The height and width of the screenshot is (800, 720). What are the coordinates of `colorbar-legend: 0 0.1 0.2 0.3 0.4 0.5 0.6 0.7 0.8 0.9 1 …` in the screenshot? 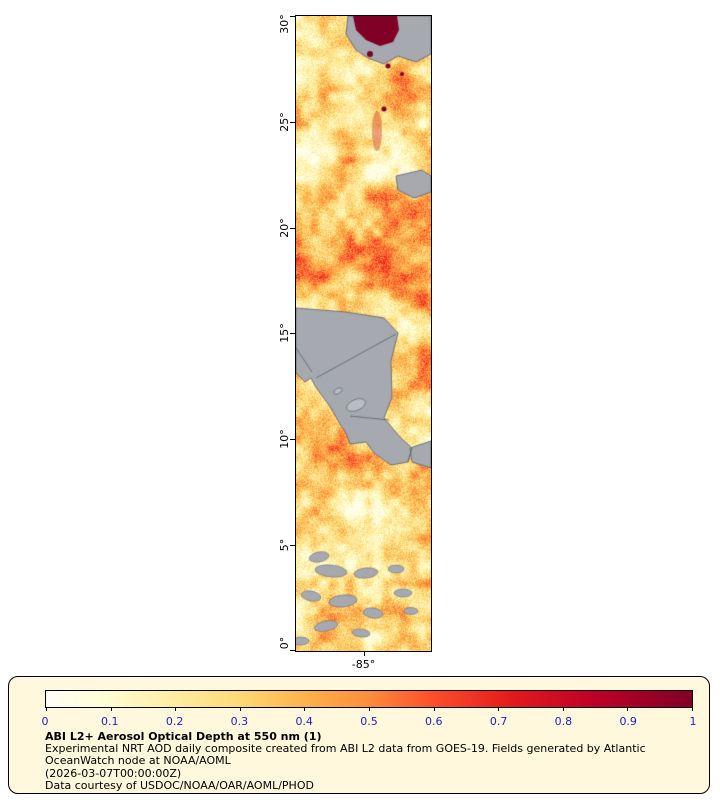 It's located at (359, 735).